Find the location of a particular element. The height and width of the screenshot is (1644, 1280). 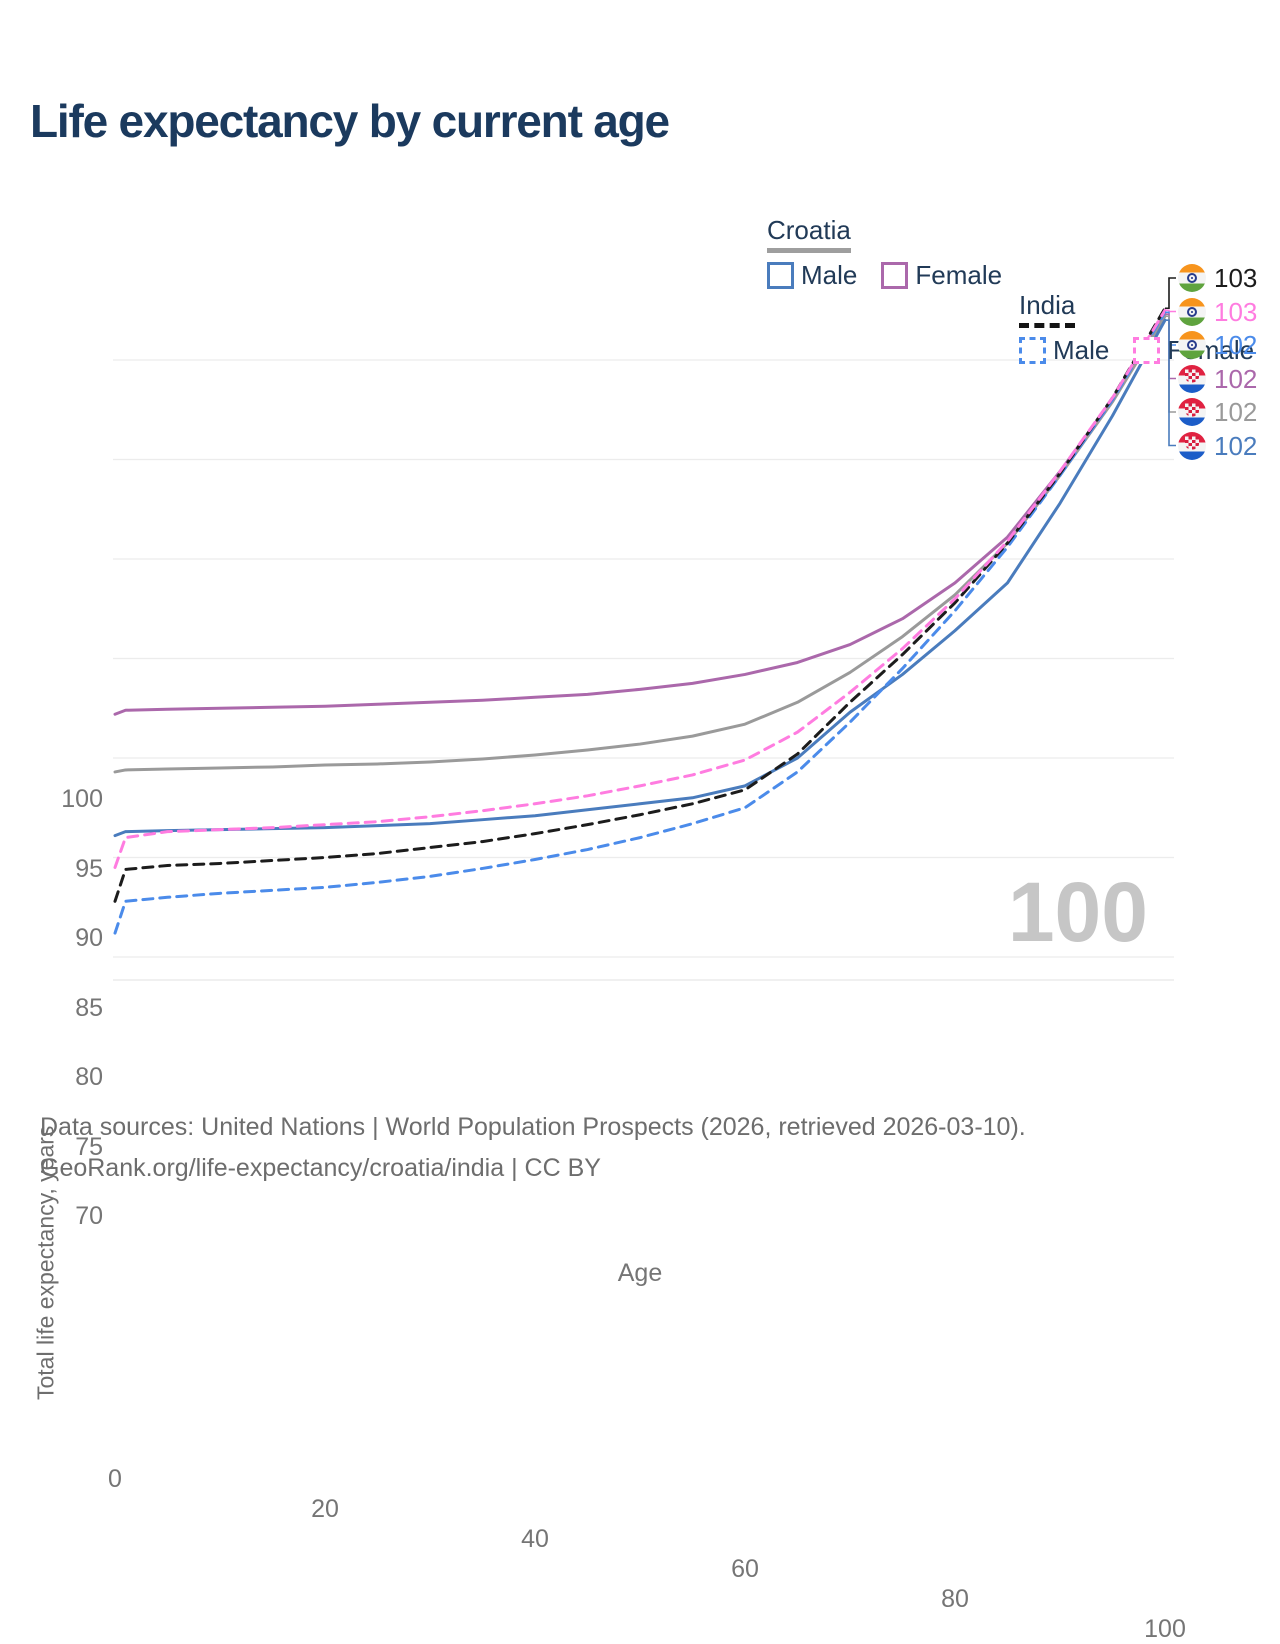

end-label-croatia_male: 102 is located at coordinates (1217, 446).